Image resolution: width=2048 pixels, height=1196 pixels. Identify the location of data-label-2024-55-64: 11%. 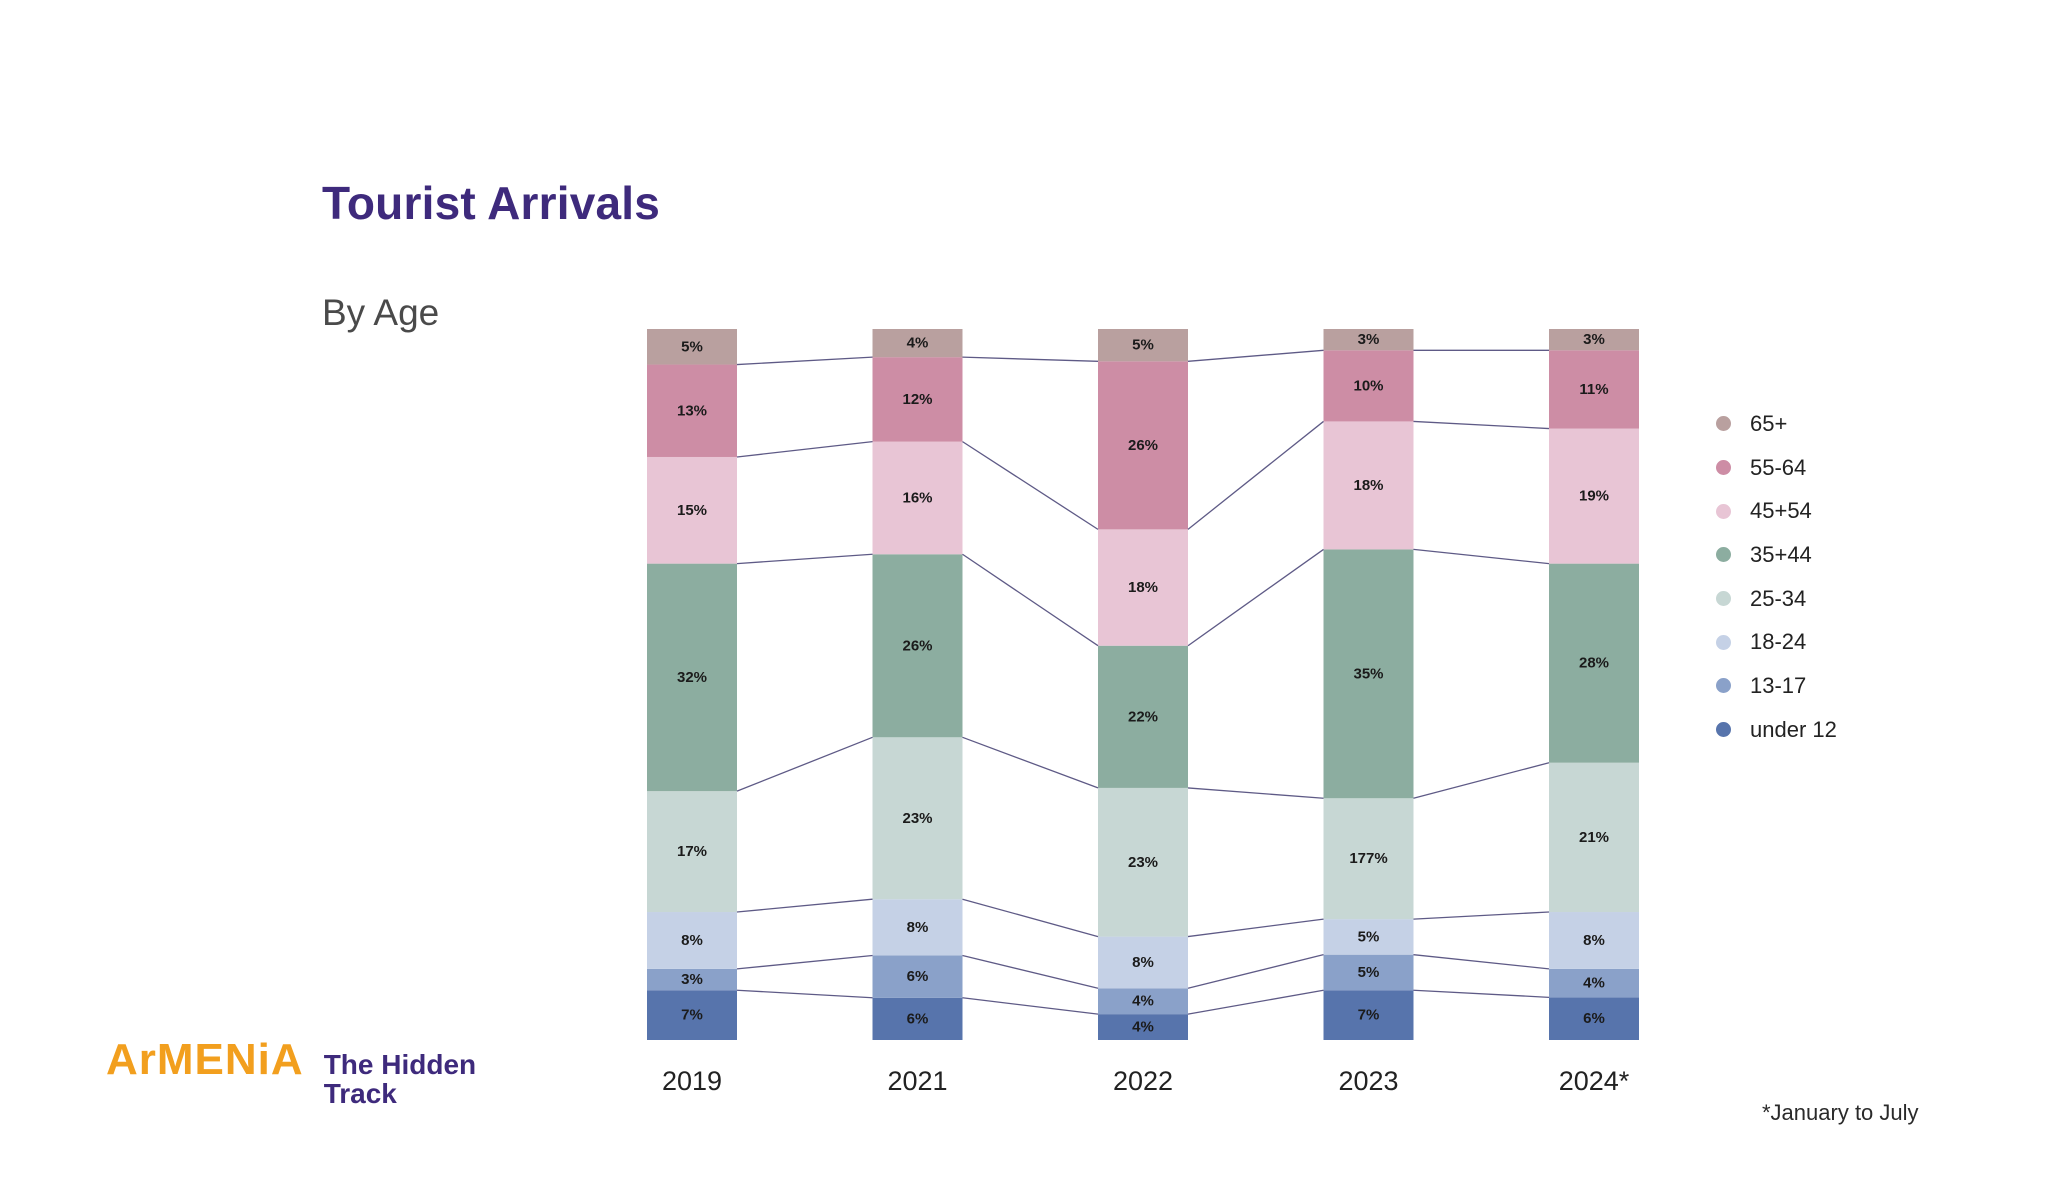
(1593, 389).